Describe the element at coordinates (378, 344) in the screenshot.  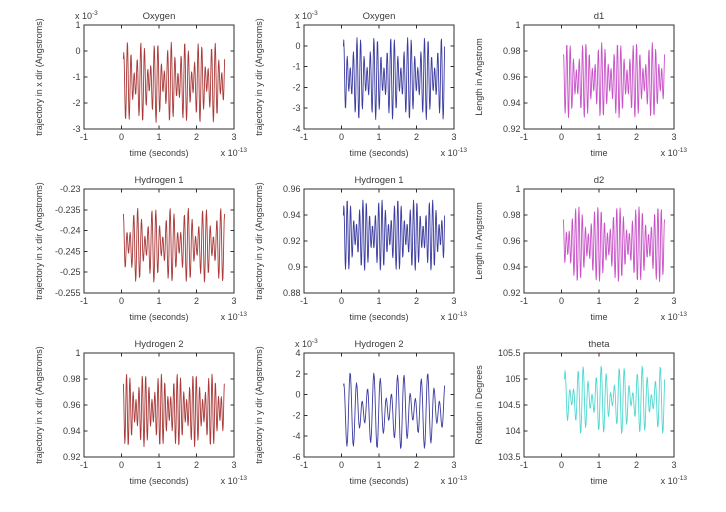
I see `svg-text: Hydrogen 2` at that location.